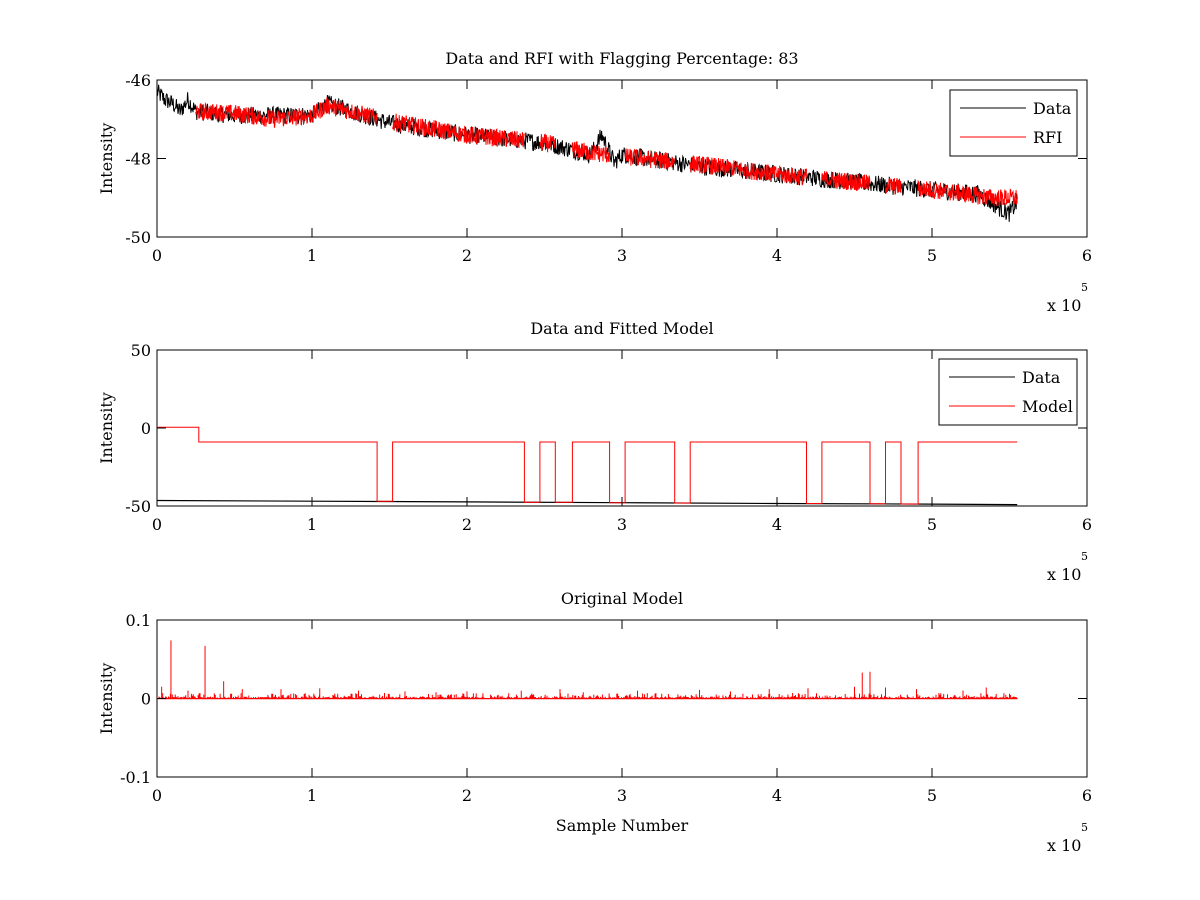 The image size is (1200, 900). What do you see at coordinates (1047, 137) in the screenshot?
I see `legend-label: RFI` at bounding box center [1047, 137].